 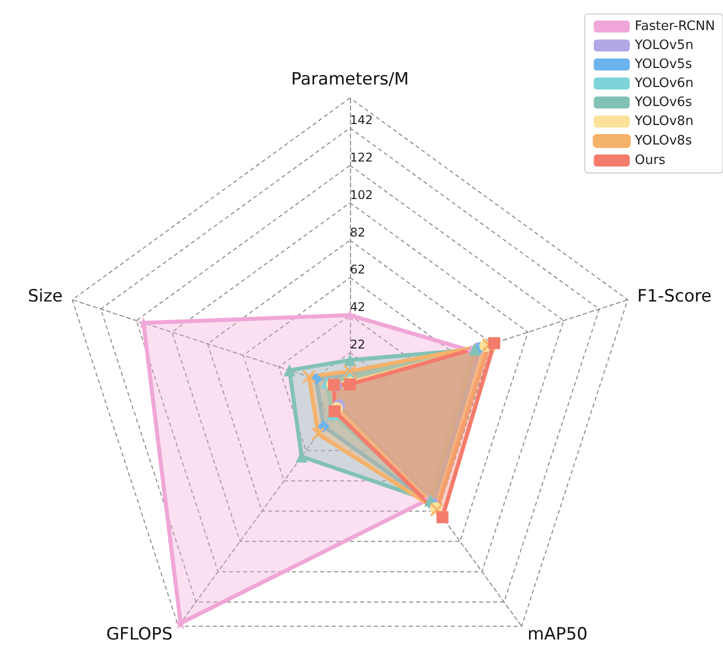 What do you see at coordinates (358, 307) in the screenshot?
I see `y-tick-label: 42` at bounding box center [358, 307].